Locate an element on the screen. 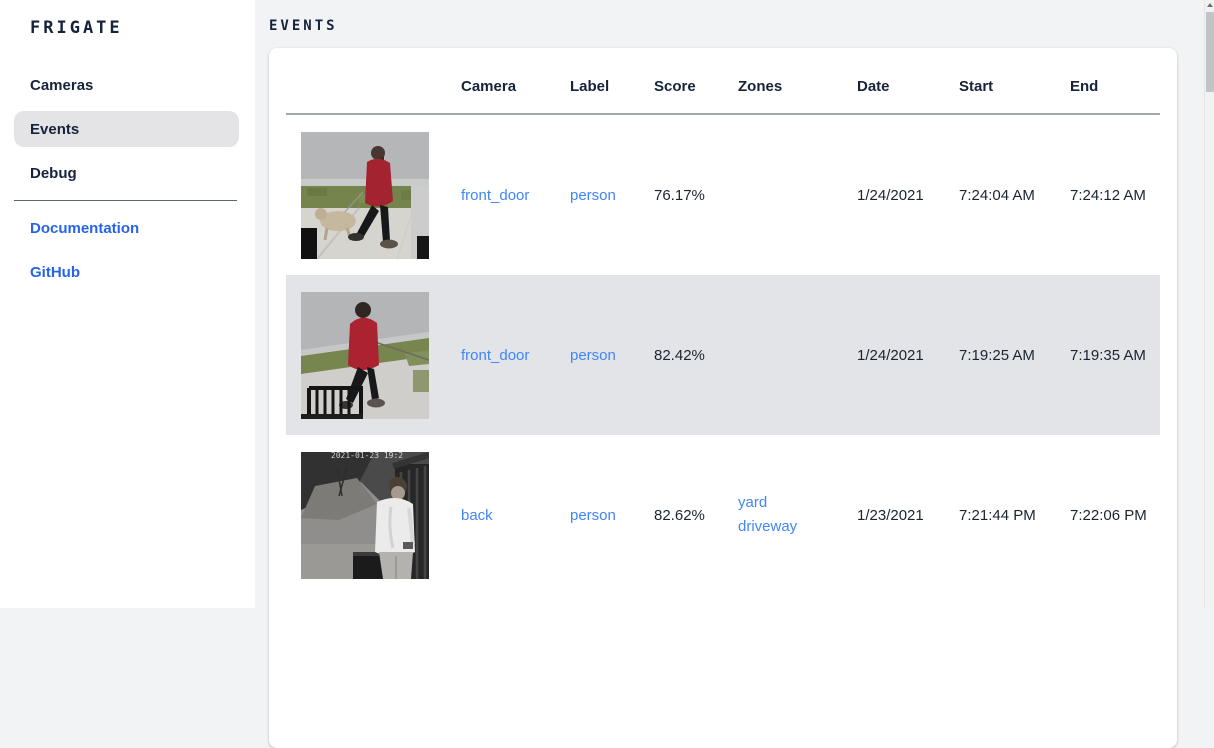  sidebar-link-documentation: Documentation is located at coordinates (126, 228).